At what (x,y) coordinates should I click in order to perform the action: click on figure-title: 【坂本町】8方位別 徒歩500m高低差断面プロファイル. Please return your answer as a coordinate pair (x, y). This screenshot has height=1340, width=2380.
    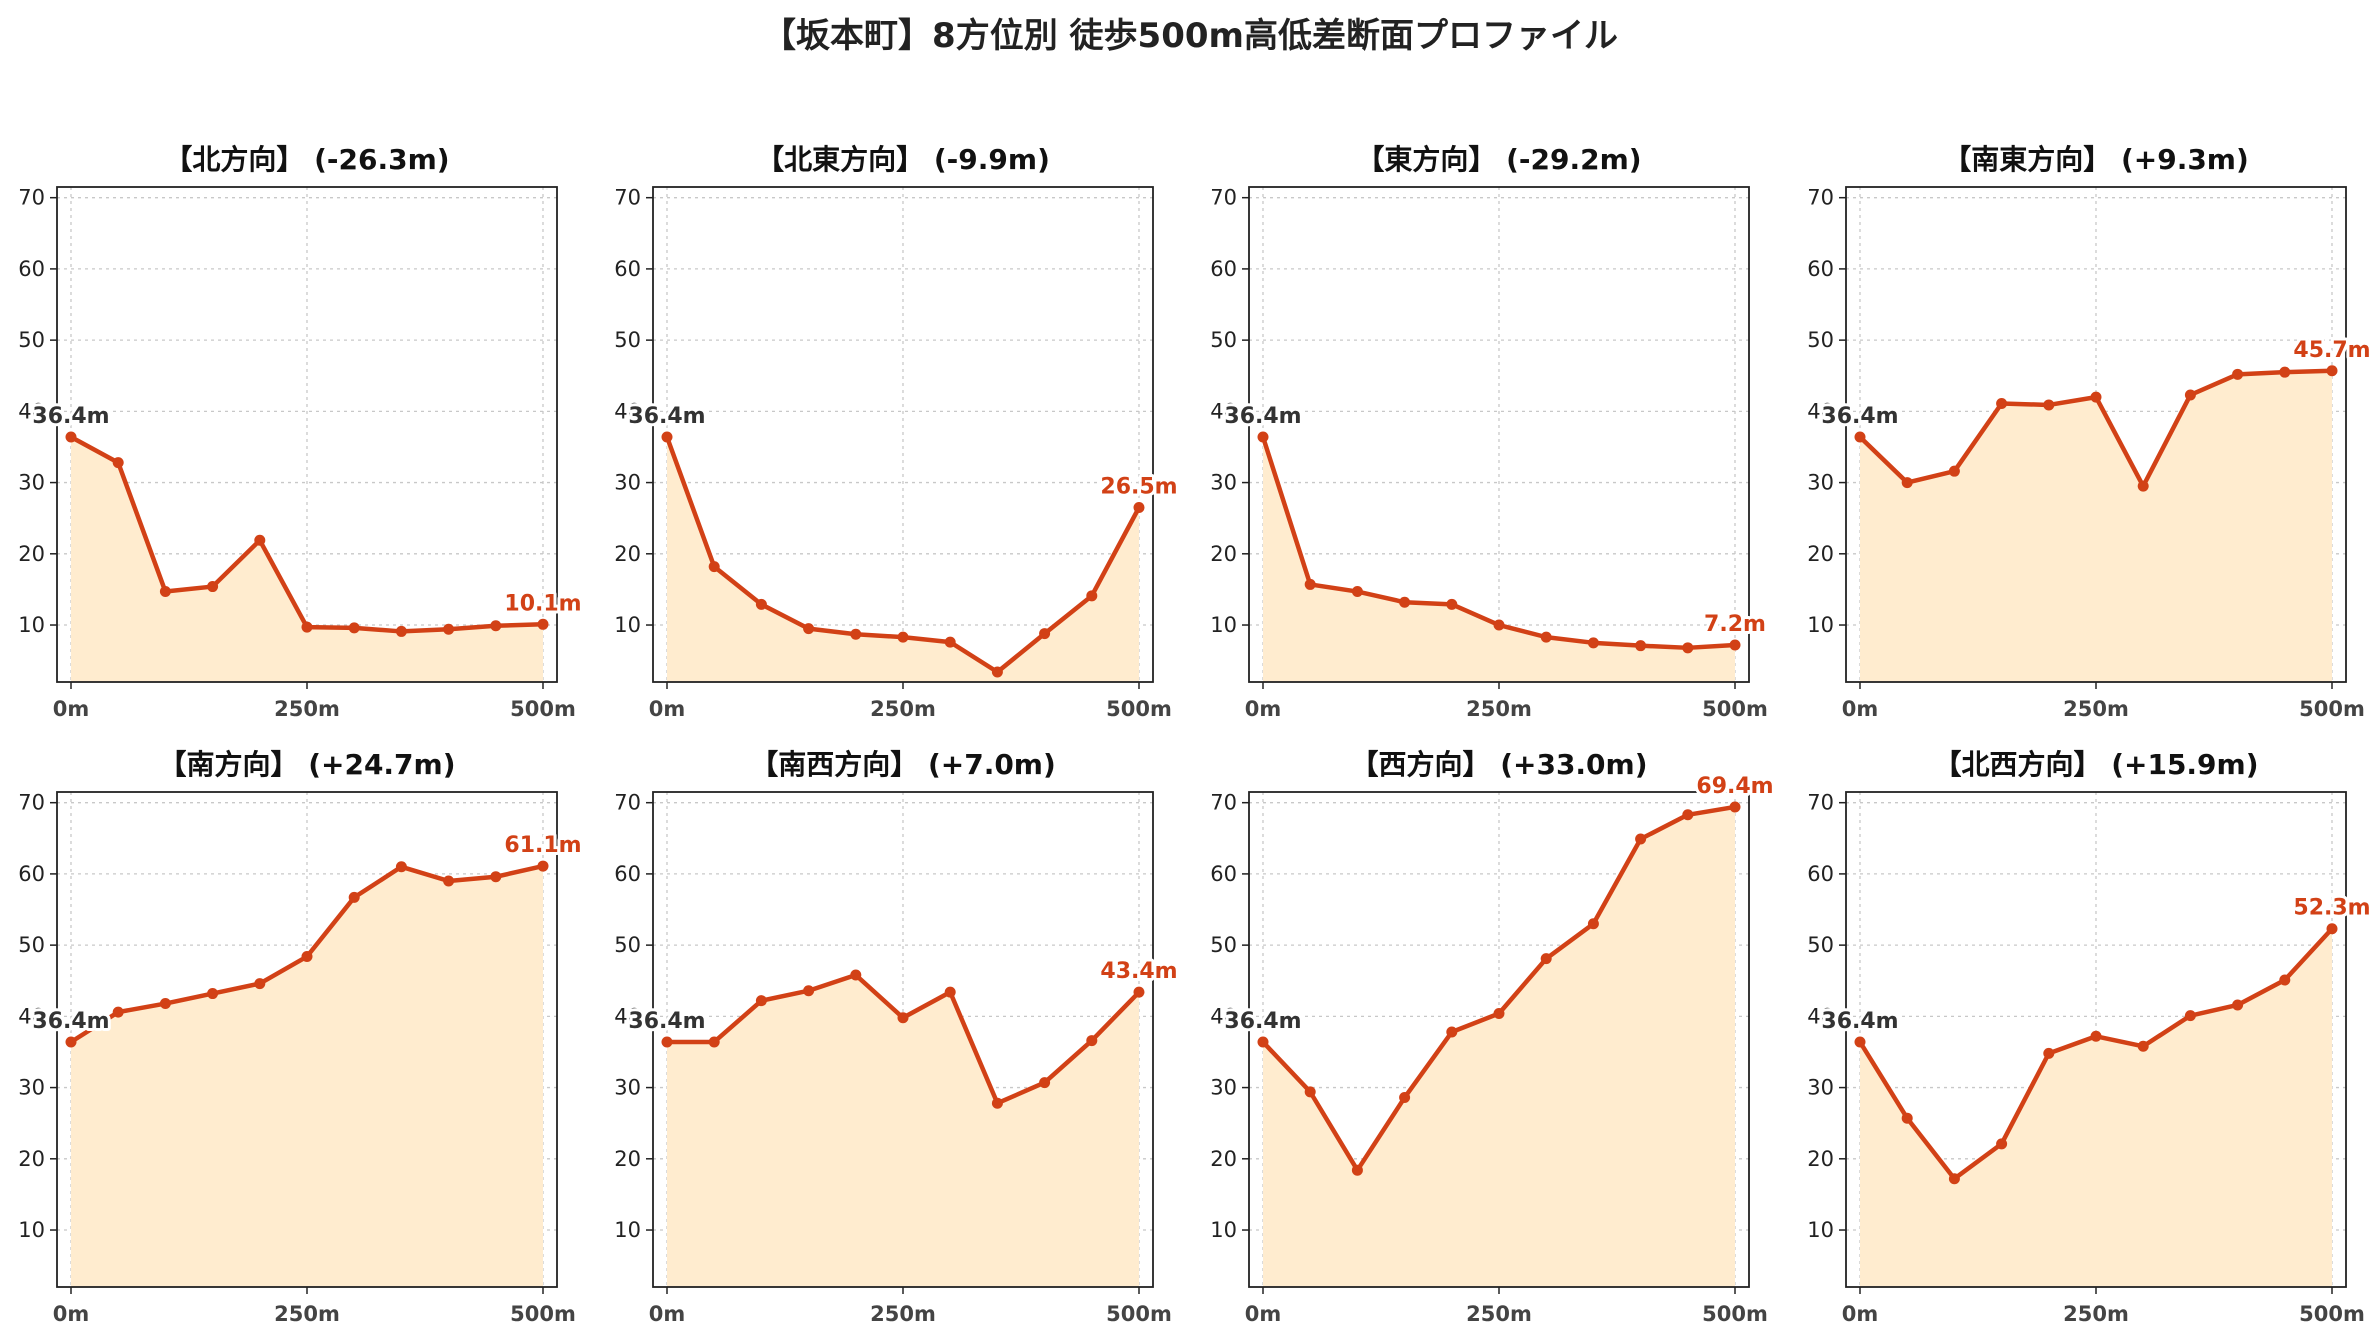
    Looking at the image, I should click on (1190, 36).